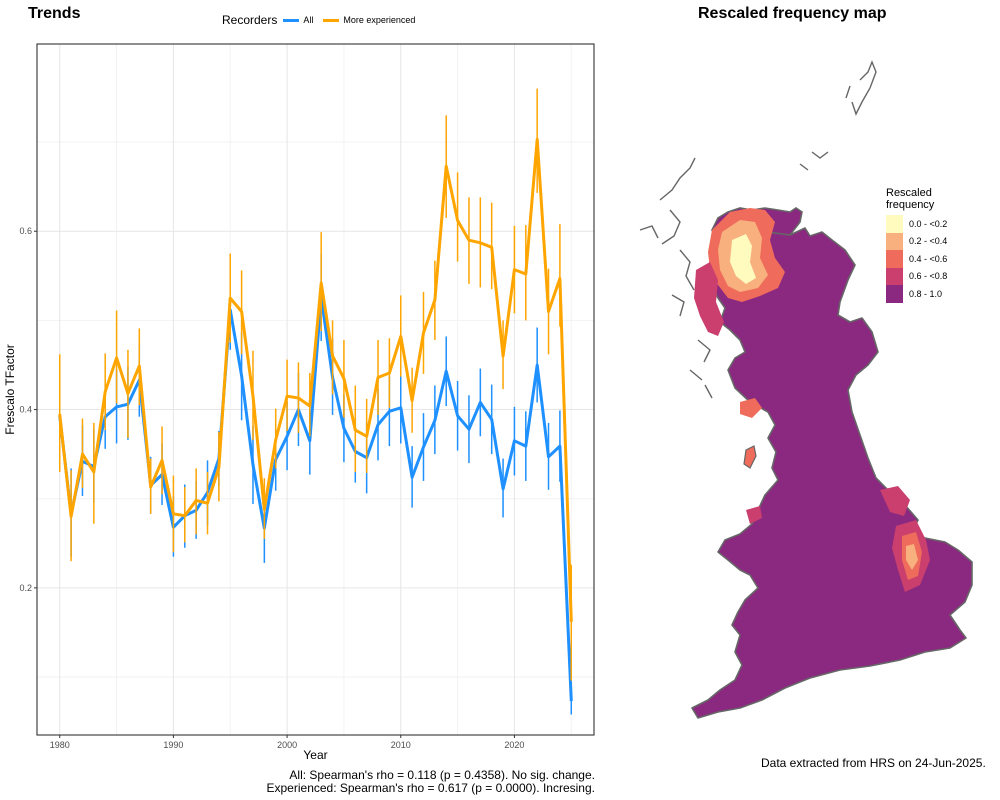 This screenshot has width=1000, height=800. What do you see at coordinates (291, 20) in the screenshot?
I see `legend-key-all` at bounding box center [291, 20].